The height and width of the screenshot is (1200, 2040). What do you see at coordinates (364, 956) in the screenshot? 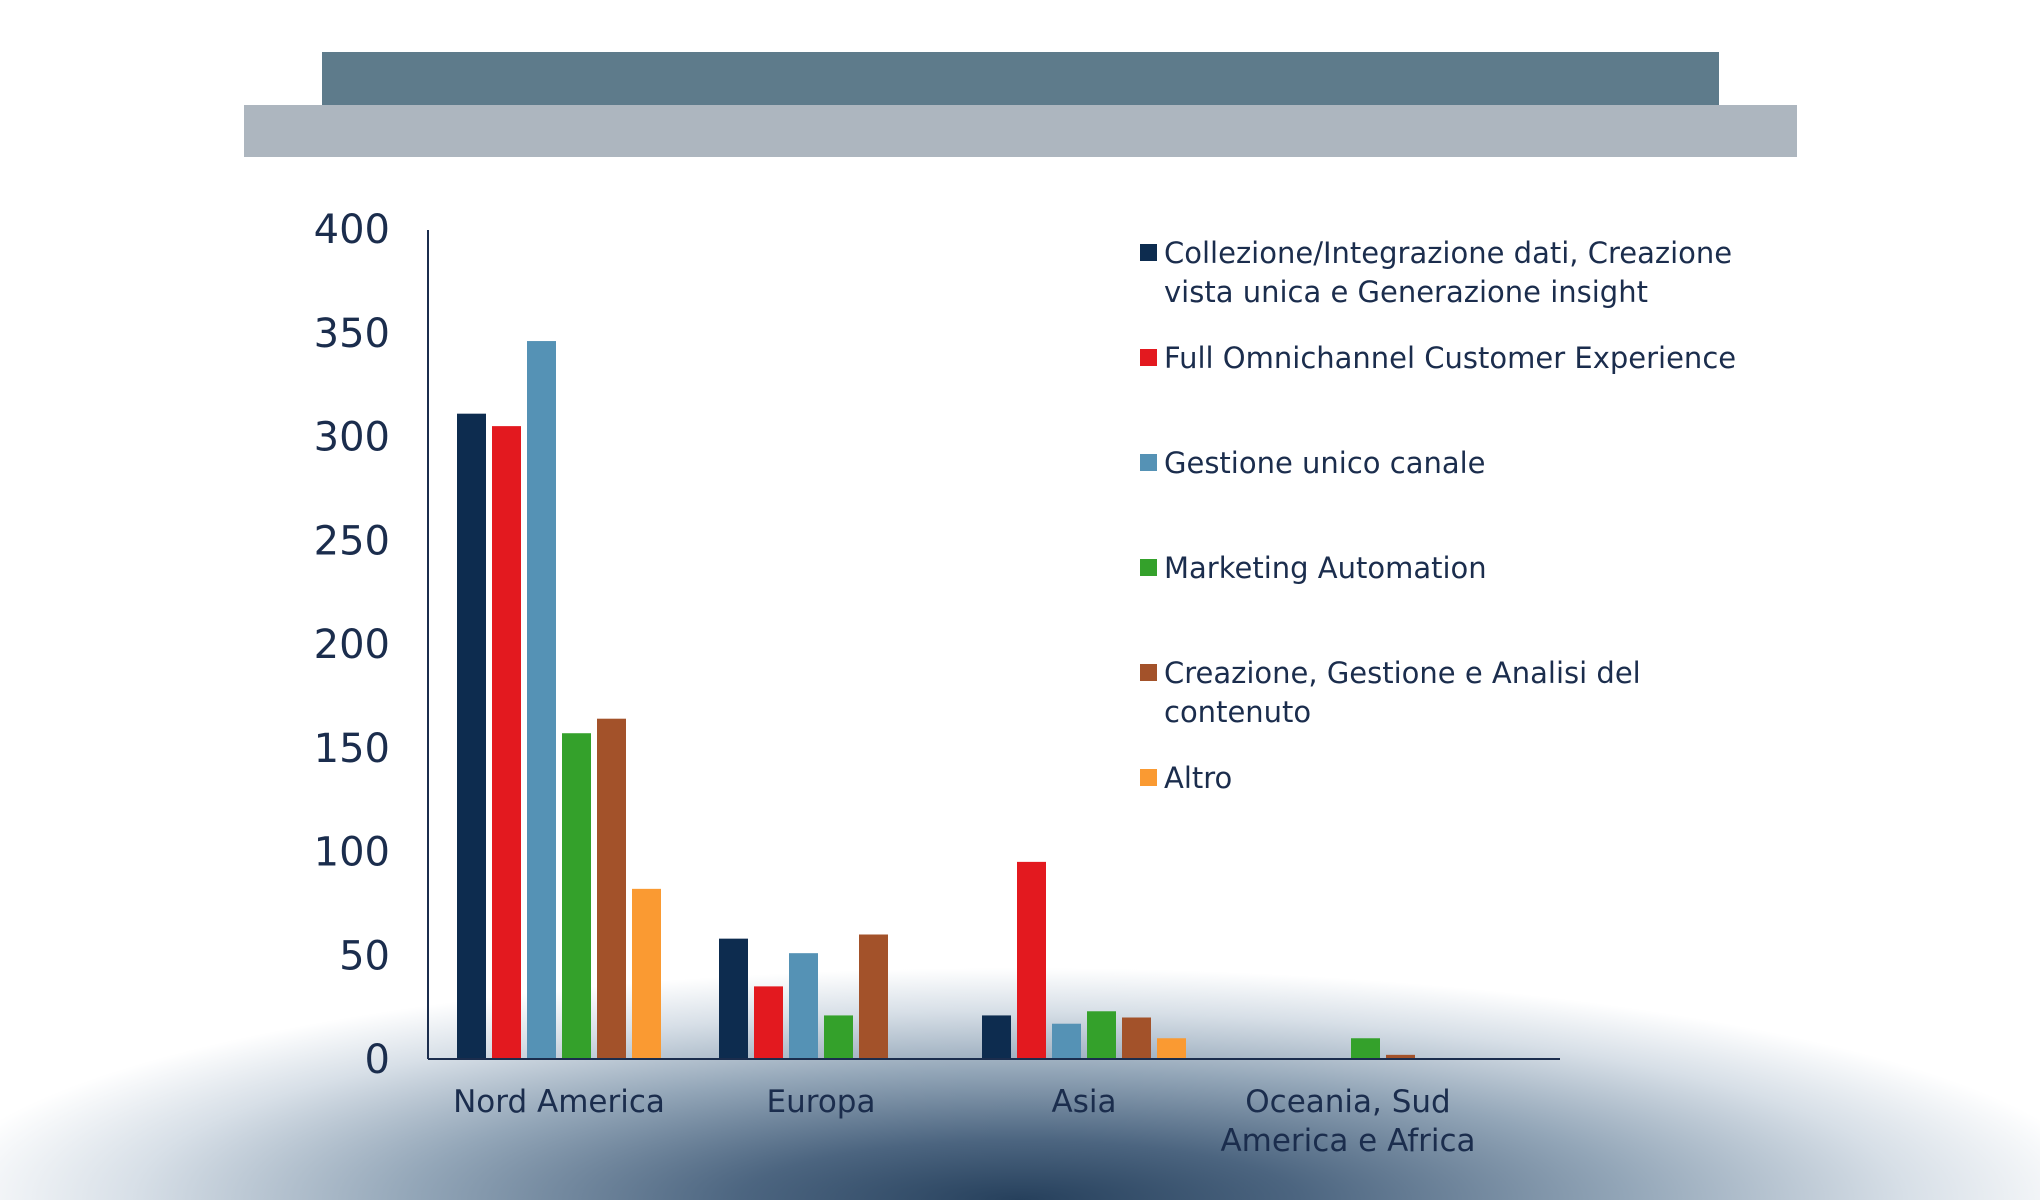
I see `y-tick-label: 50` at bounding box center [364, 956].